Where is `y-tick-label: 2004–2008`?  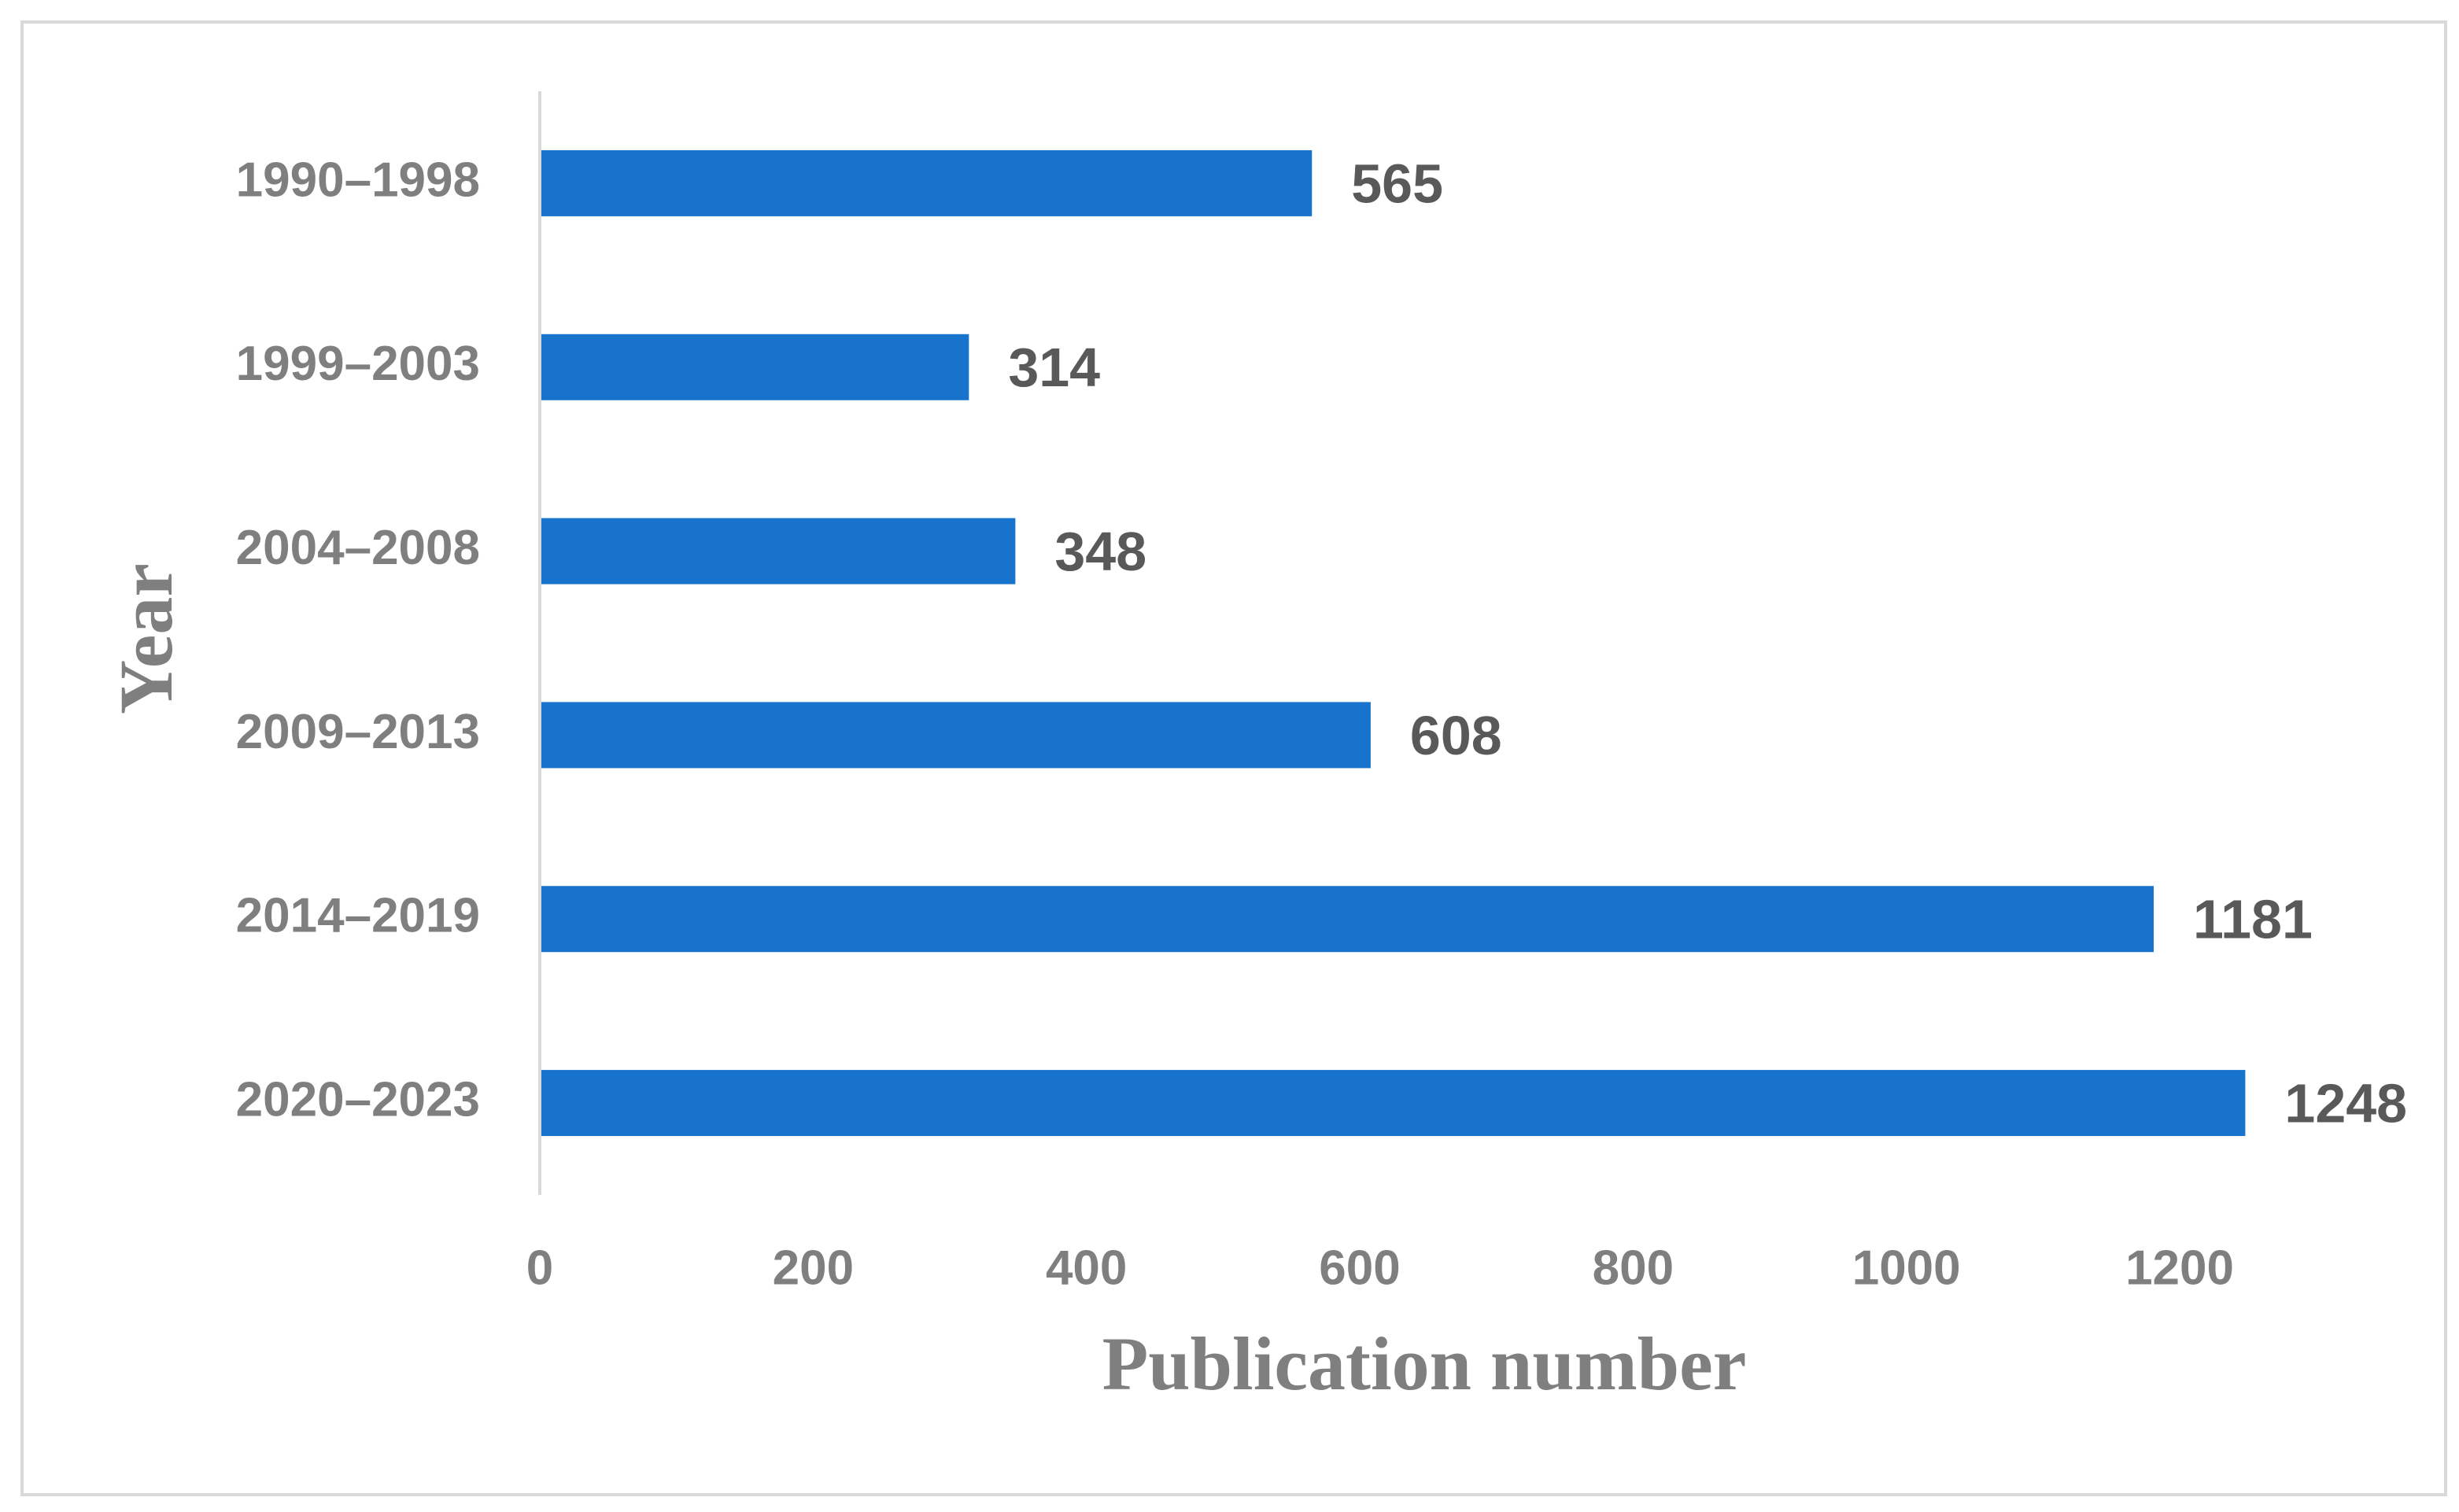 y-tick-label: 2004–2008 is located at coordinates (358, 548).